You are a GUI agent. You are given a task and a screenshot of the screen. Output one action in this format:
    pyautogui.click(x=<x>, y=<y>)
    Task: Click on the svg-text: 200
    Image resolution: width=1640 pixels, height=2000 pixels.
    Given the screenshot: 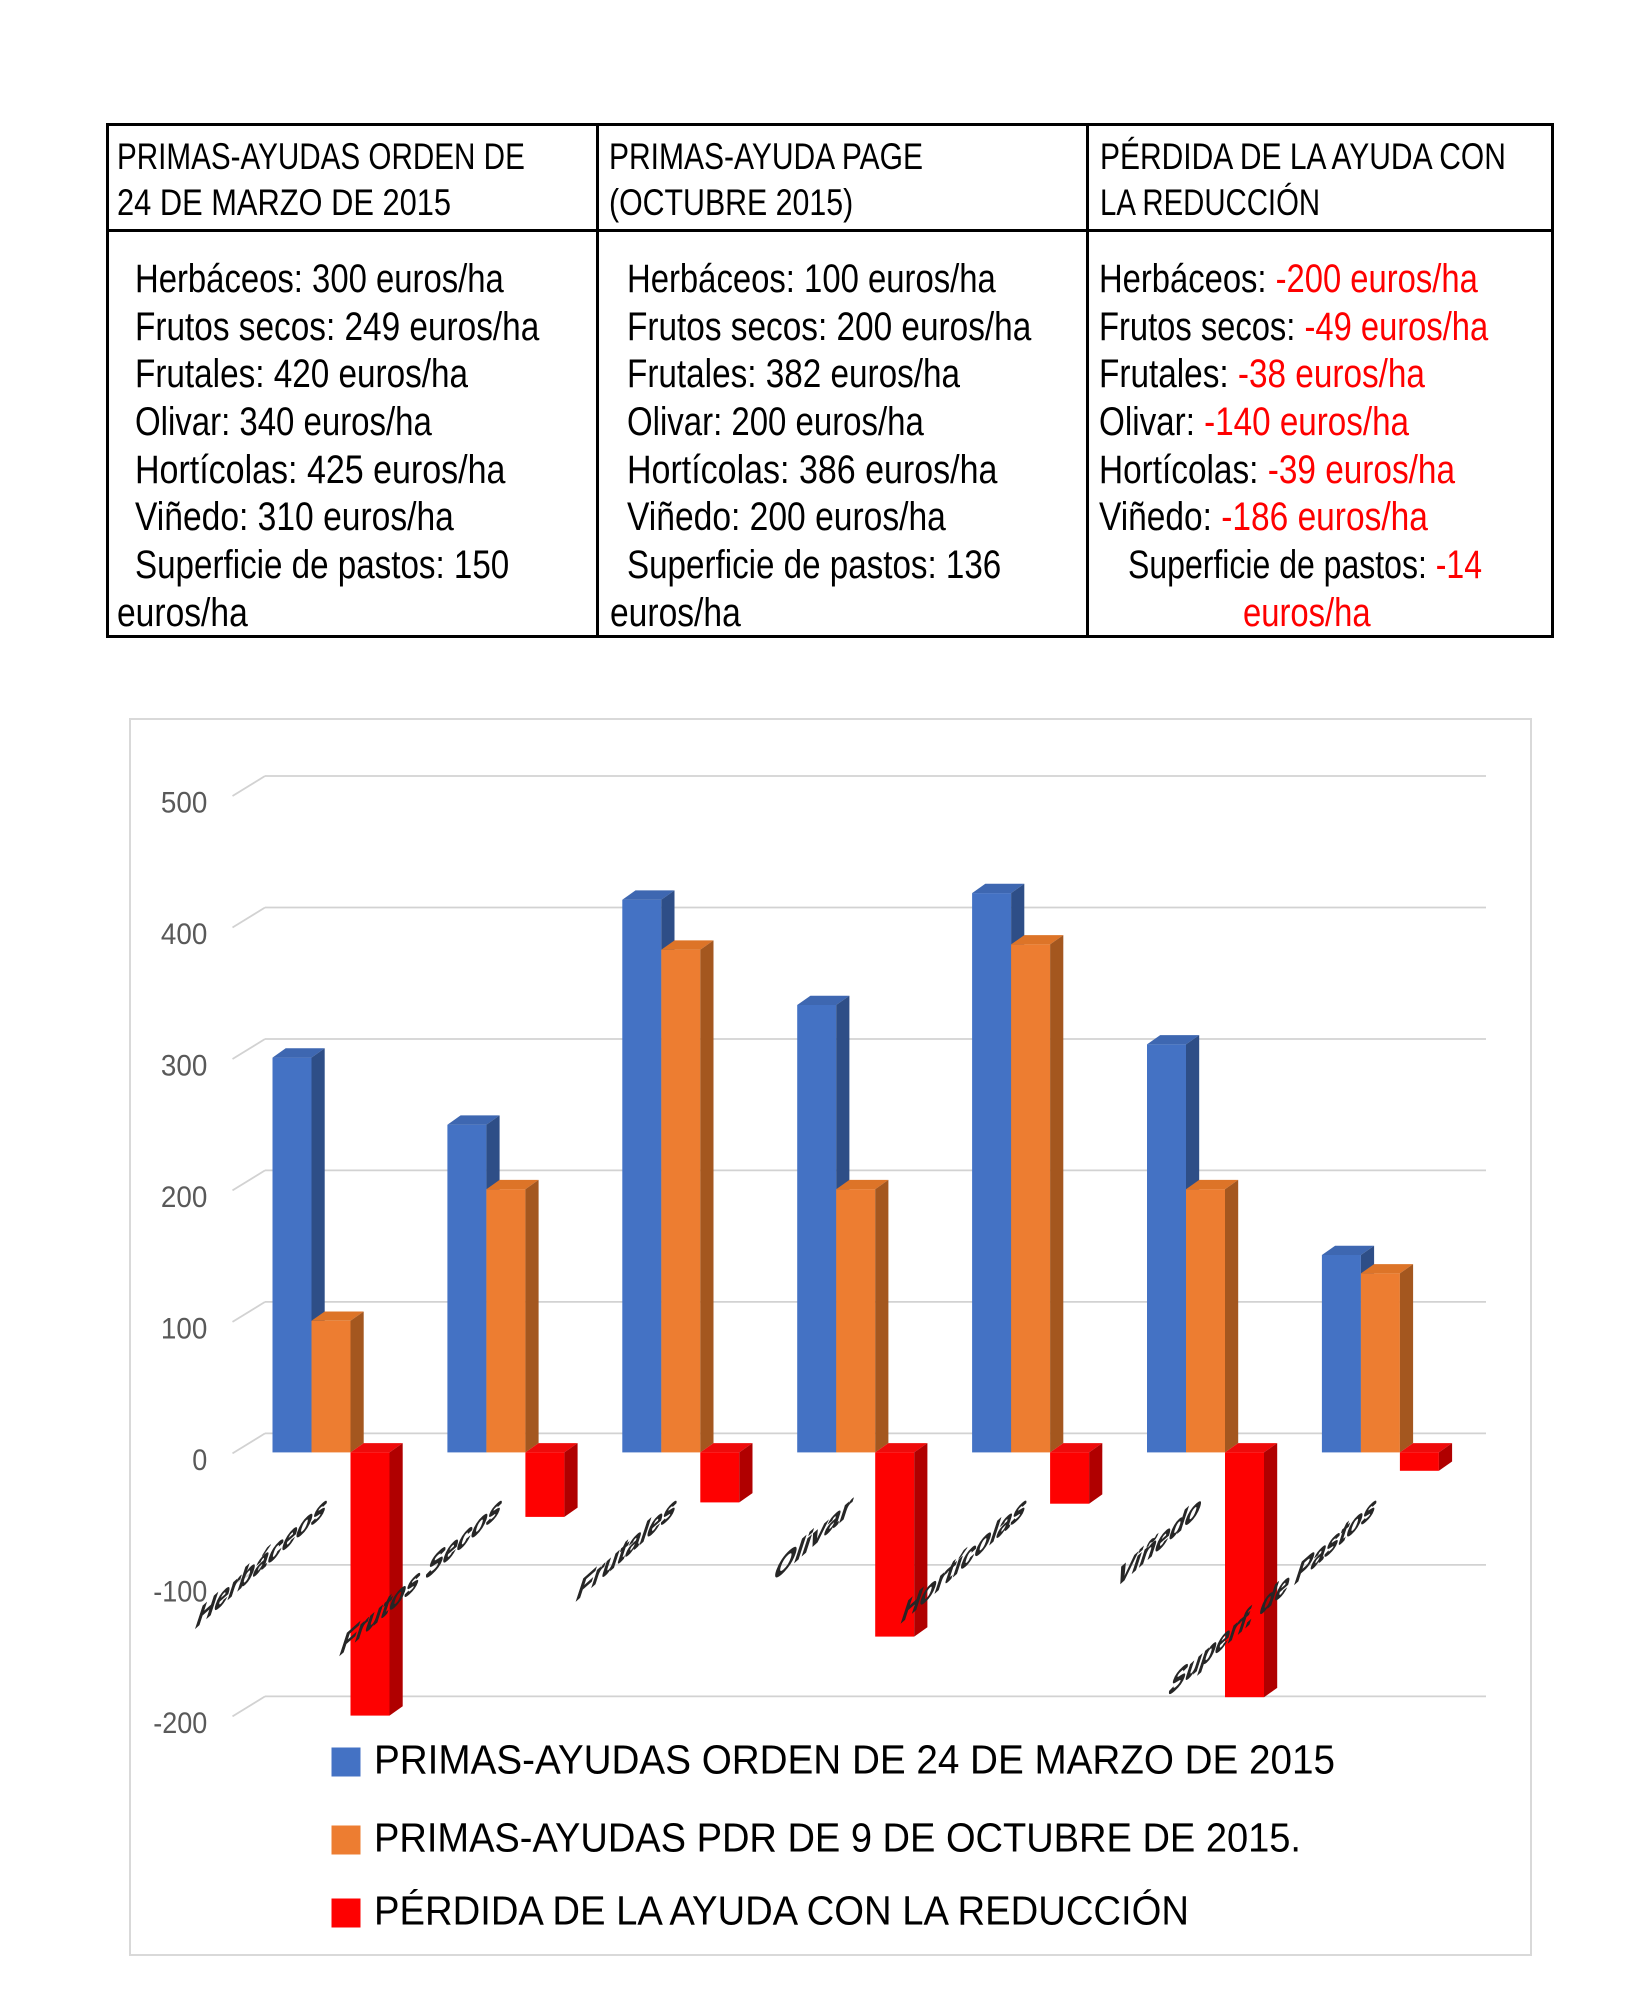 What is the action you would take?
    pyautogui.click(x=184, y=1197)
    